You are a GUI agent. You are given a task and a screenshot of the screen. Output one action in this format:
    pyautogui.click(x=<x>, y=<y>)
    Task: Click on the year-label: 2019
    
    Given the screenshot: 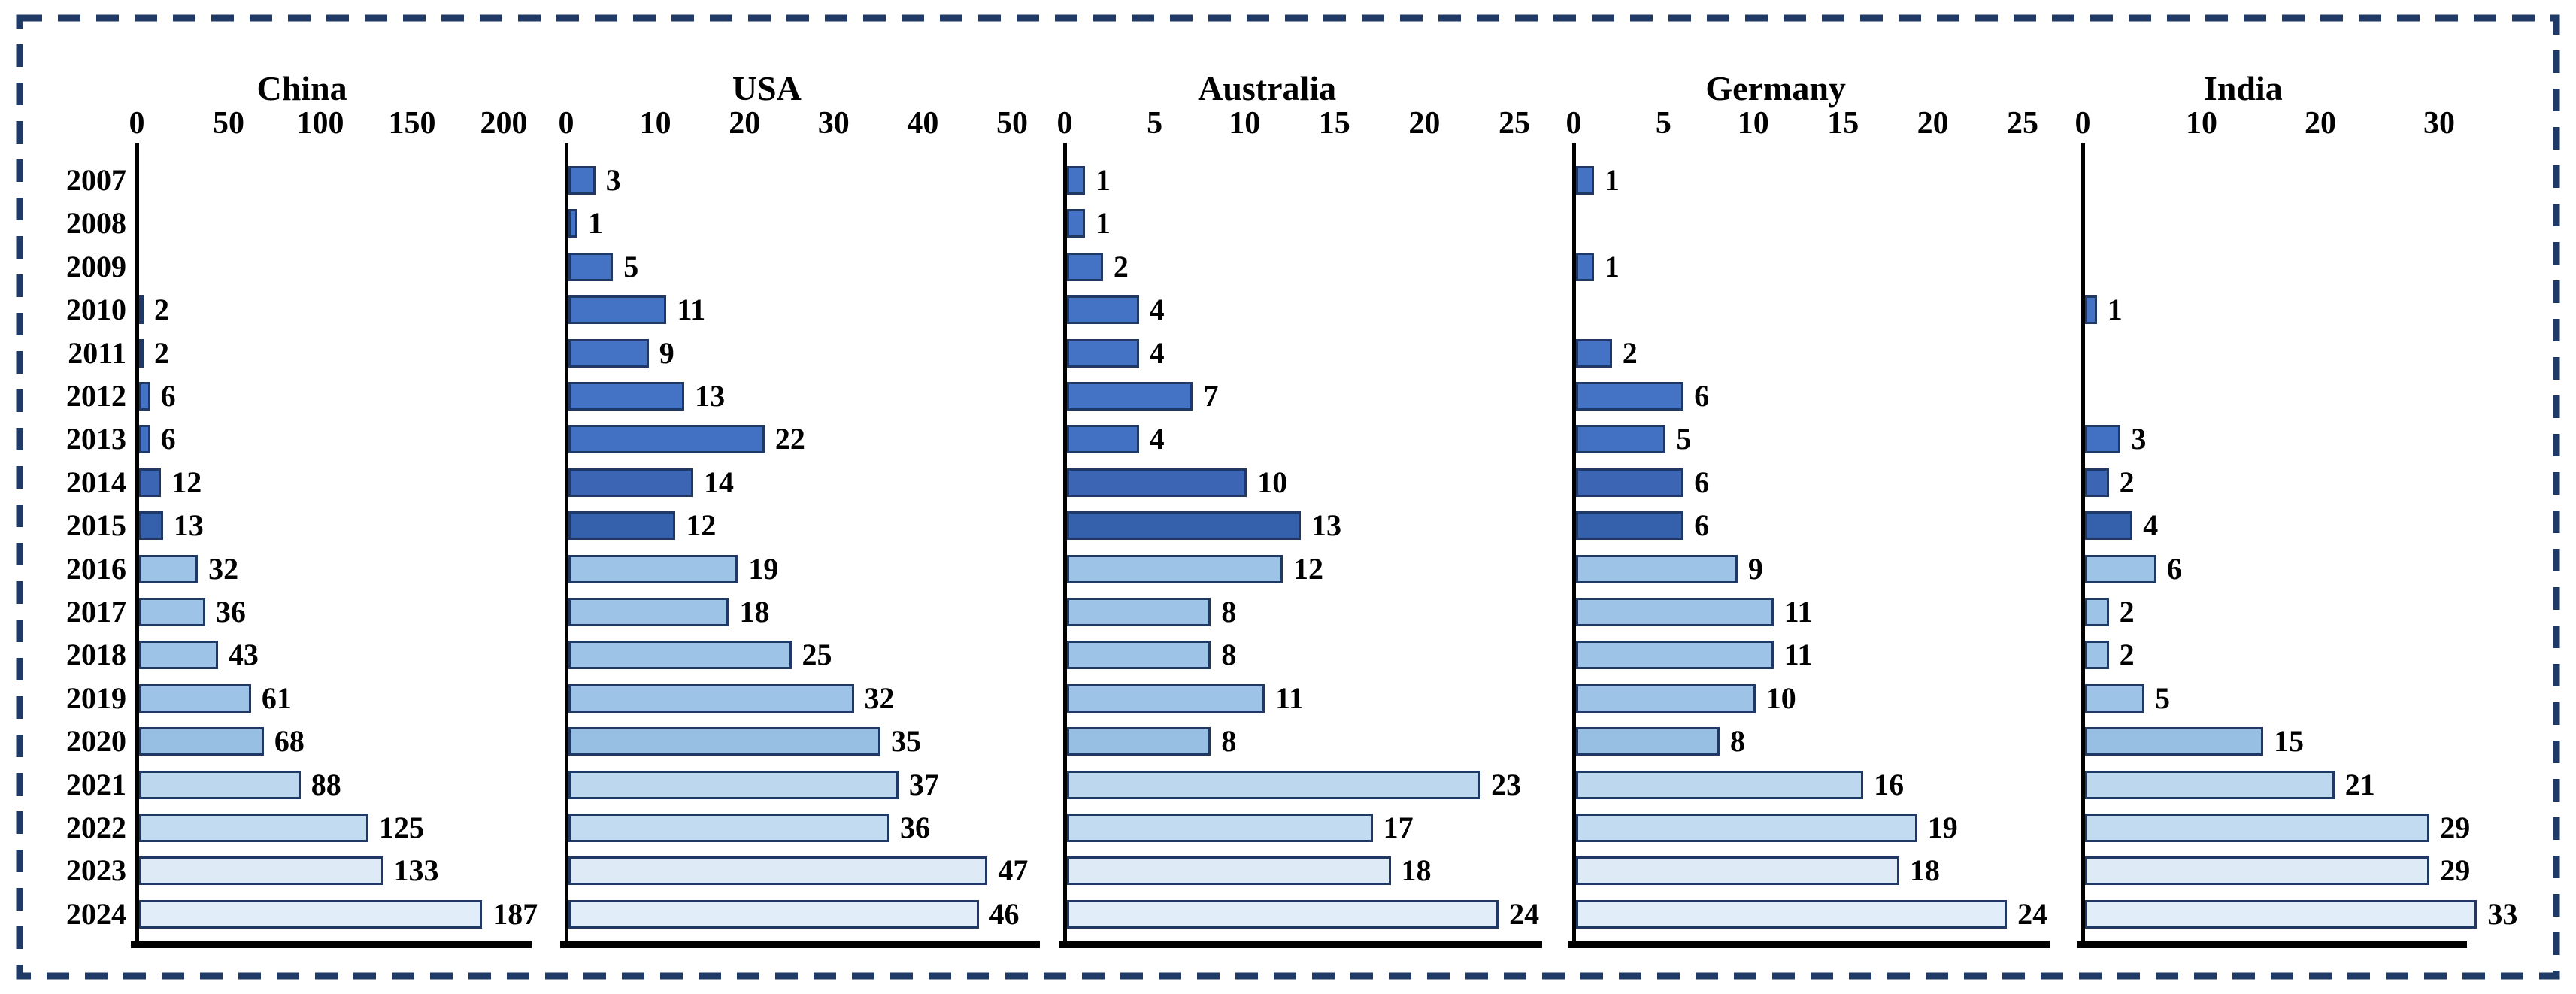 What is the action you would take?
    pyautogui.click(x=96, y=697)
    